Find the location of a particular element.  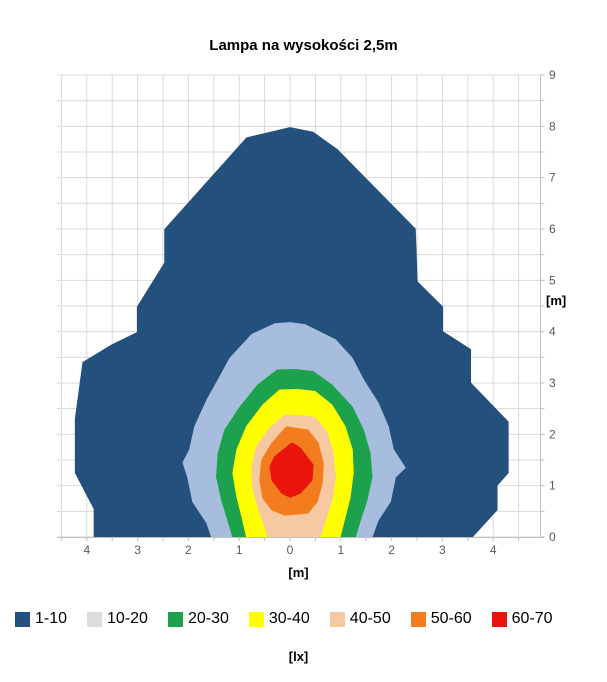

legend-unit-label: [lx] is located at coordinates (298, 656).